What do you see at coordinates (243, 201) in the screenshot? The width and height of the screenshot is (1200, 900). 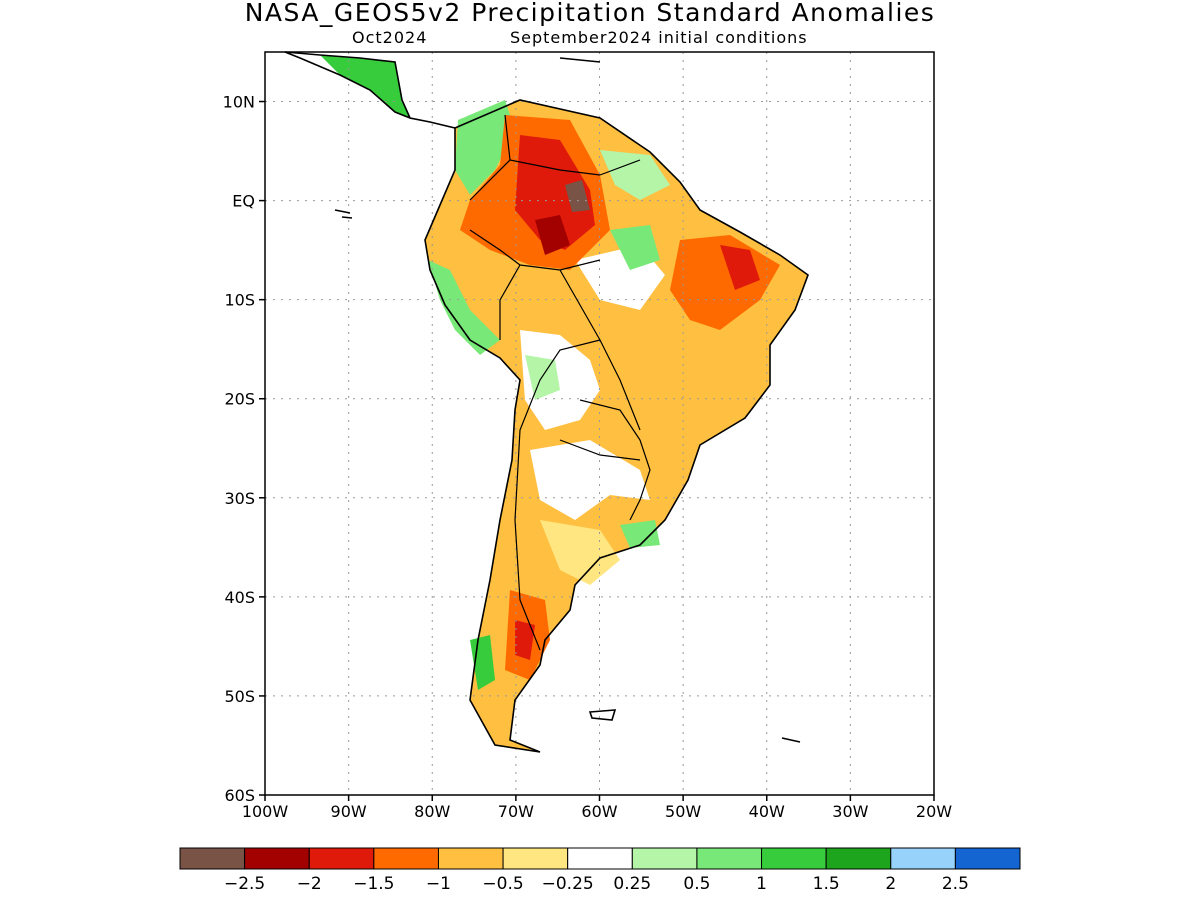 I see `lat-tick-label: EQ` at bounding box center [243, 201].